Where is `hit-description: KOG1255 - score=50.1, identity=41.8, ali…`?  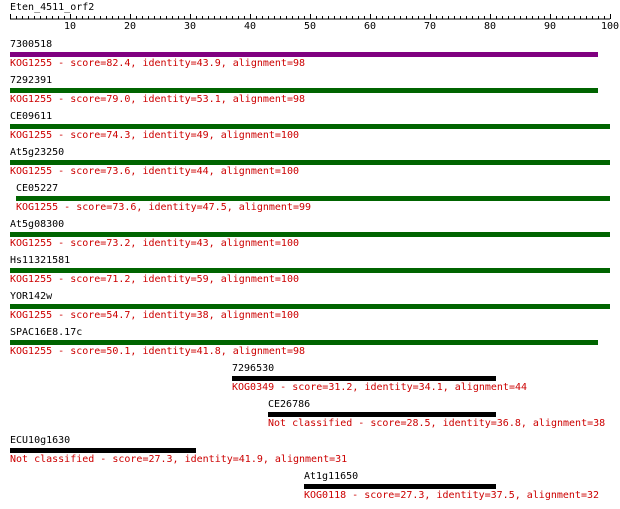
hit-description: KOG1255 - score=50.1, identity=41.8, ali… is located at coordinates (157, 351).